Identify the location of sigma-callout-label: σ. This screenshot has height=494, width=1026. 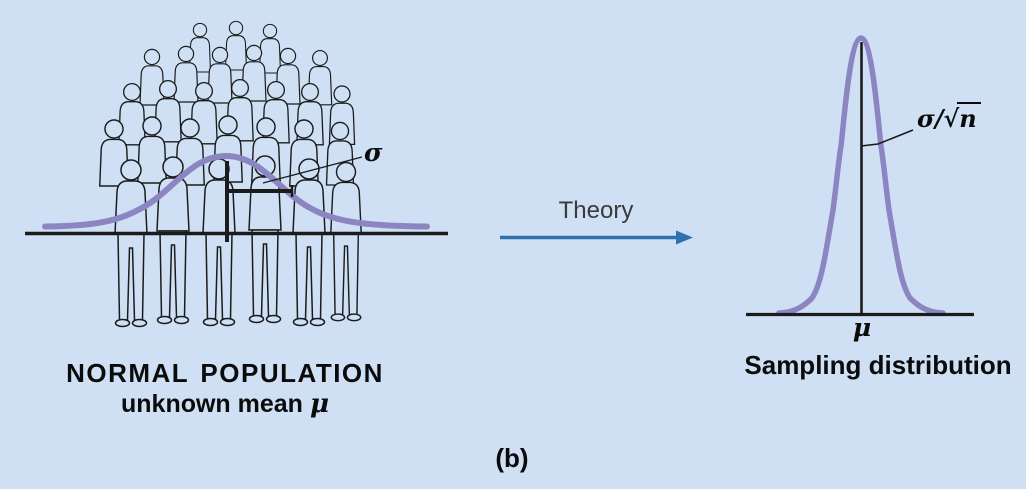
(373, 152).